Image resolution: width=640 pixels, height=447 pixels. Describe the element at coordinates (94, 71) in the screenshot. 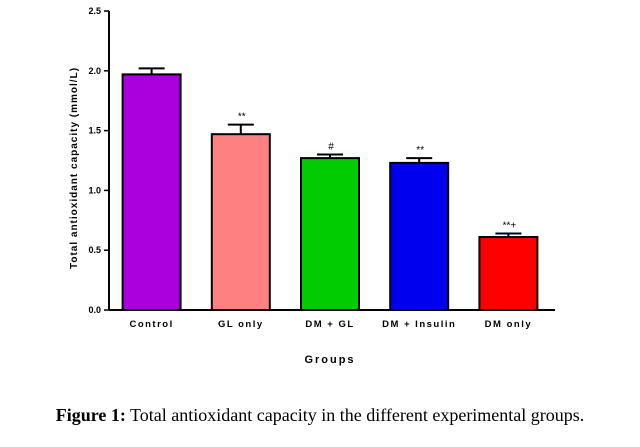

I see `y-tick-label: 2.0` at that location.